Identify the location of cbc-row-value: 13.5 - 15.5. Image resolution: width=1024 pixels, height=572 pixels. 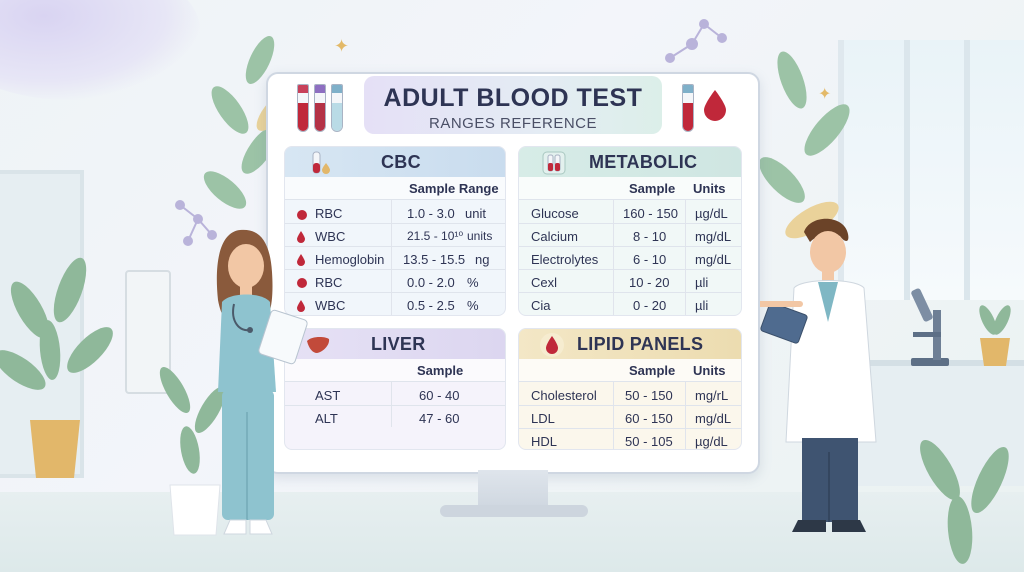
(434, 259).